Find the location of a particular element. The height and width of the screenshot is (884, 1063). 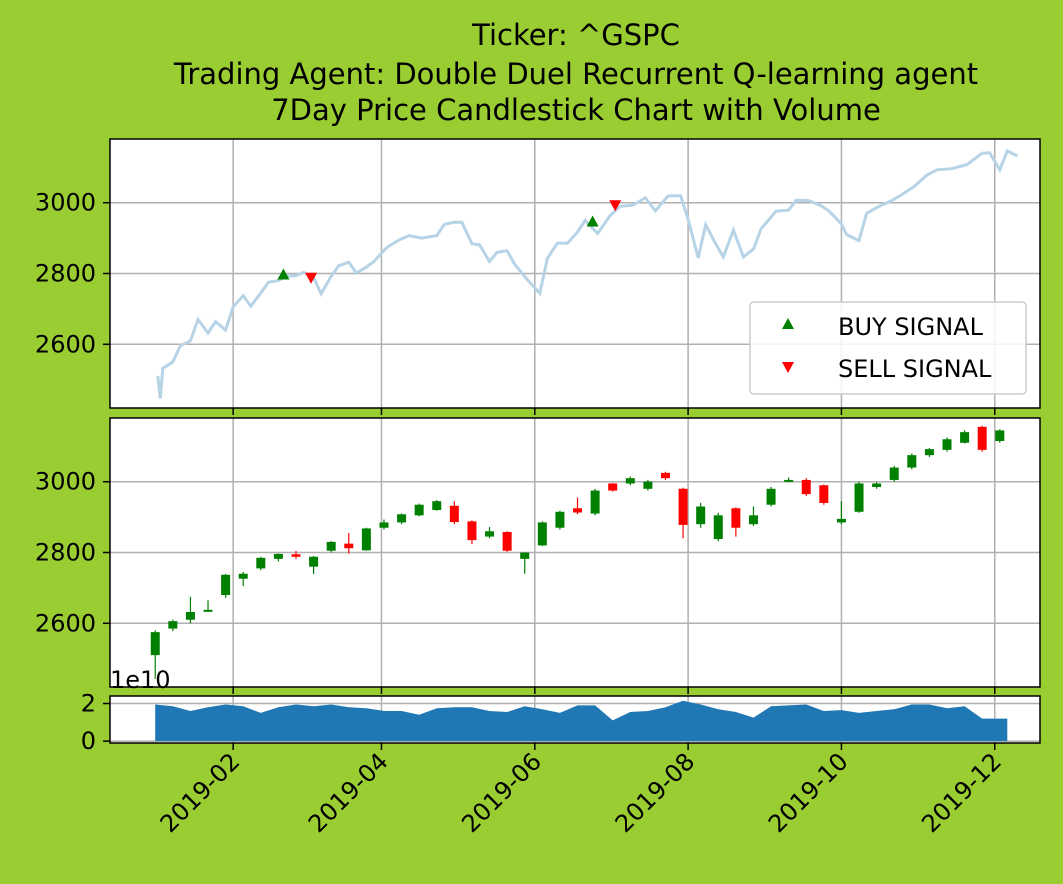

legend-sell-marker is located at coordinates (788, 367).